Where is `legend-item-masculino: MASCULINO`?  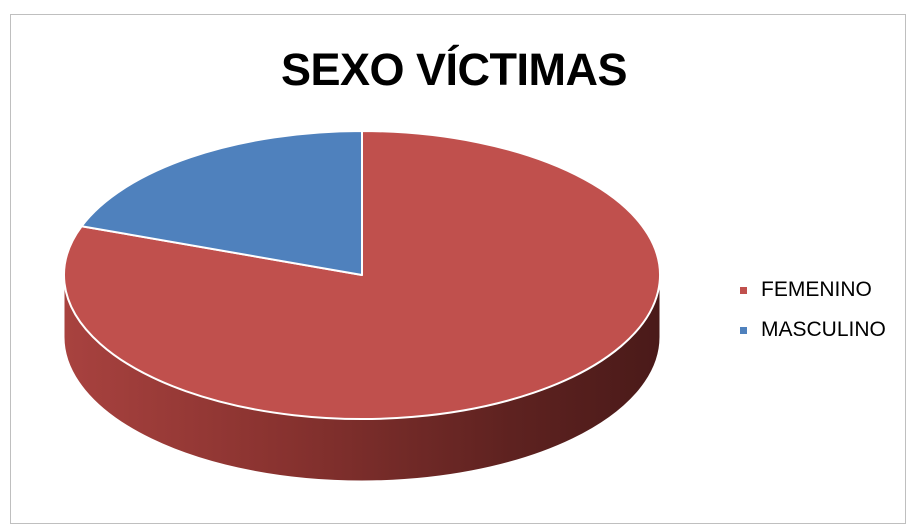
legend-item-masculino: MASCULINO is located at coordinates (813, 330).